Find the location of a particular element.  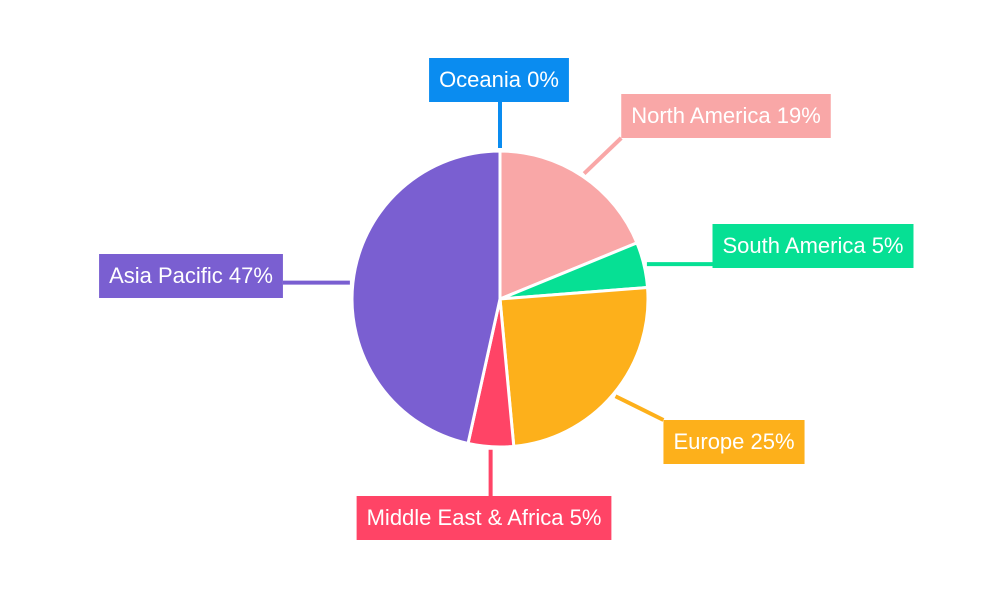

slice-label: Europe 25% is located at coordinates (734, 442).